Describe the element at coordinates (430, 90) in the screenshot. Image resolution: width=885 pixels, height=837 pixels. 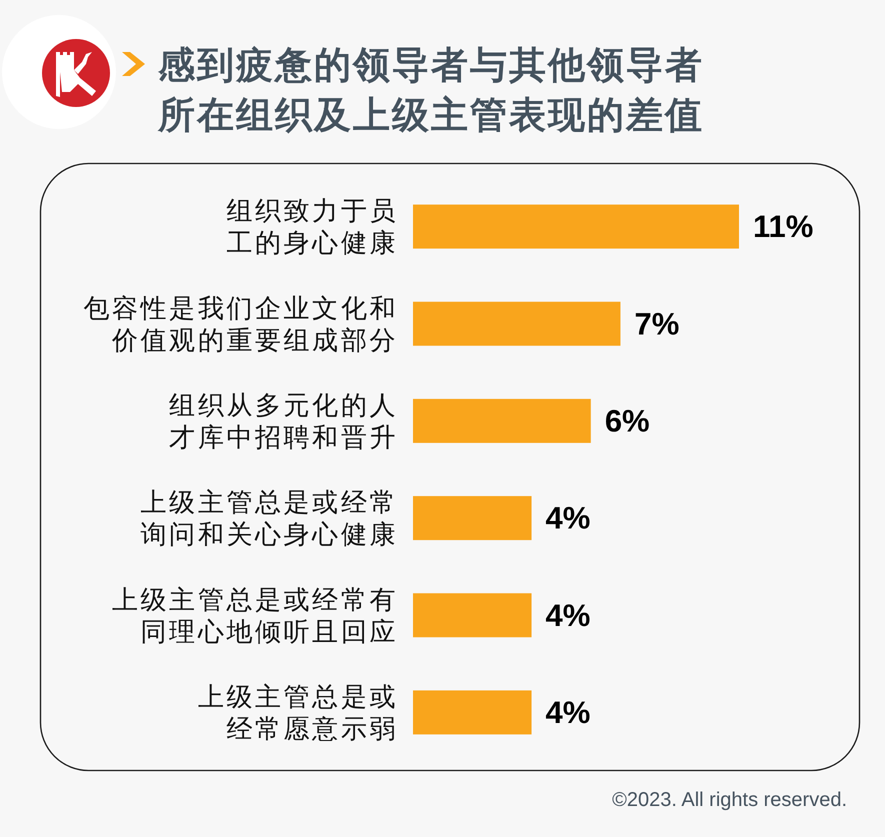
I see `chart-title: 感到疲惫的领导者与其他领导者所在组织及上级主管表现的差值` at that location.